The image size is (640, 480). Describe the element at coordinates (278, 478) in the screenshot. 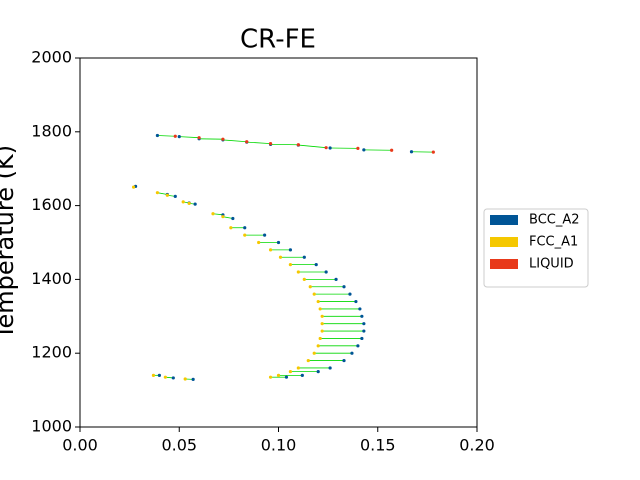

I see `x-axis-label: X(CR)` at that location.